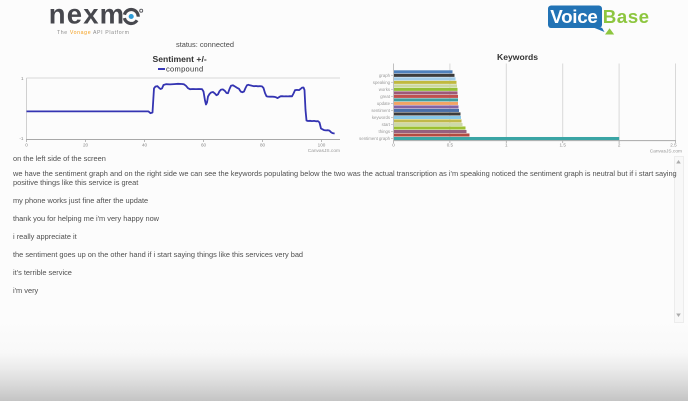  I want to click on svg-text: speaking, so click(382, 82).